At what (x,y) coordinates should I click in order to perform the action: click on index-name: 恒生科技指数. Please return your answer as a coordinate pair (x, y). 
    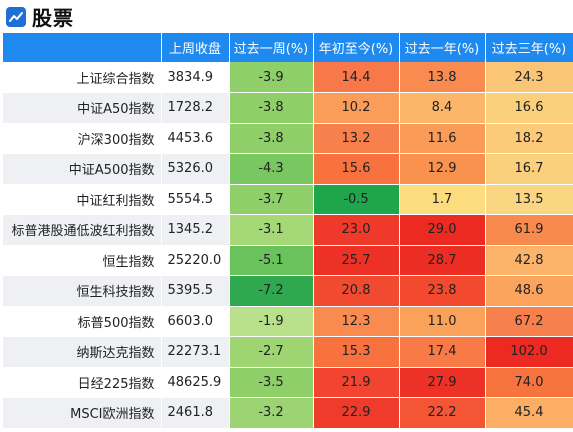
    Looking at the image, I should click on (82, 291).